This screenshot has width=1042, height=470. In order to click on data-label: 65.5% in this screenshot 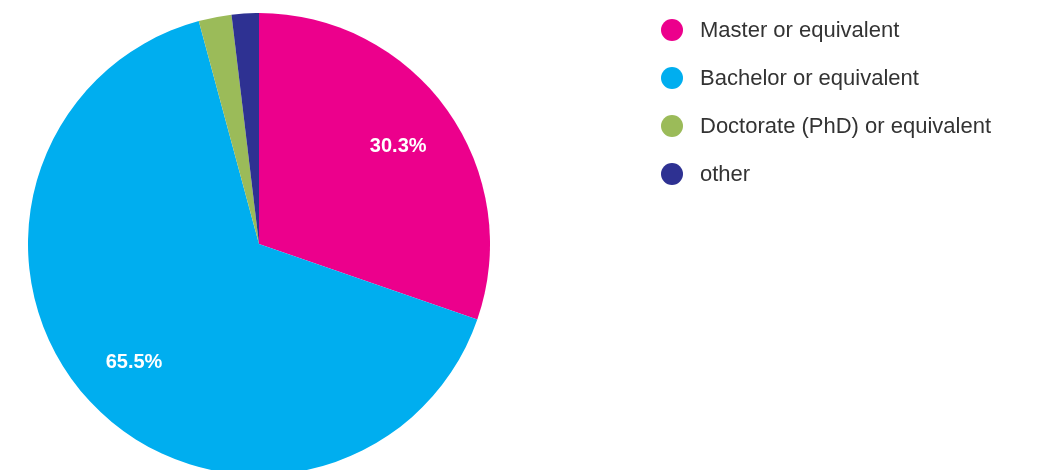, I will do `click(134, 360)`.